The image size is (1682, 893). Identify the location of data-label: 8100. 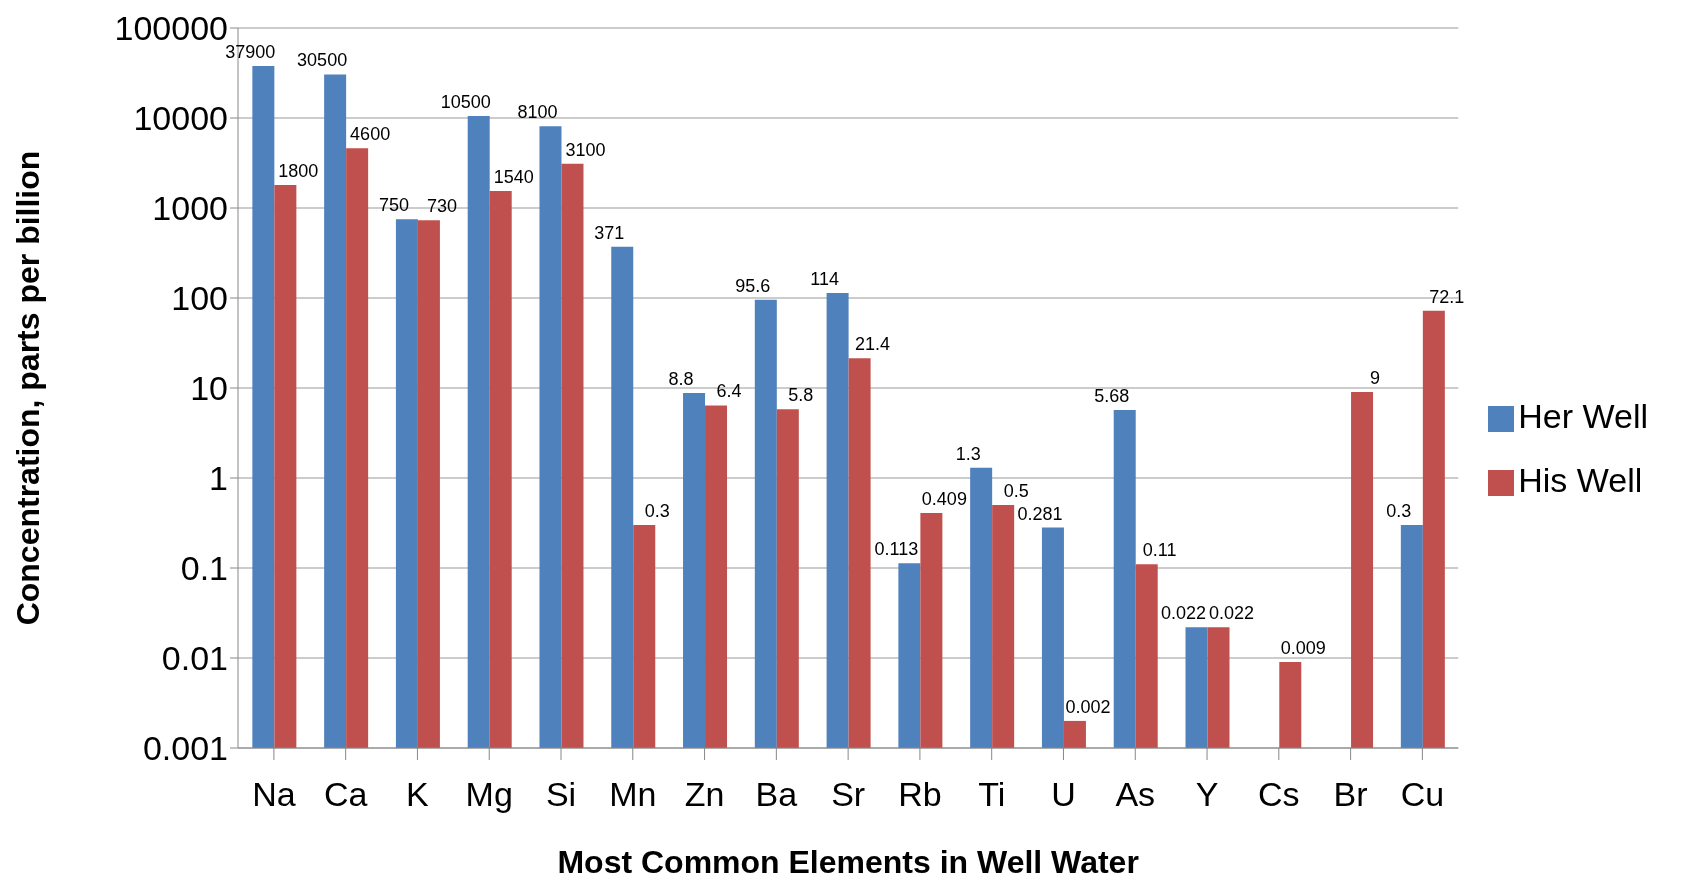
(537, 112).